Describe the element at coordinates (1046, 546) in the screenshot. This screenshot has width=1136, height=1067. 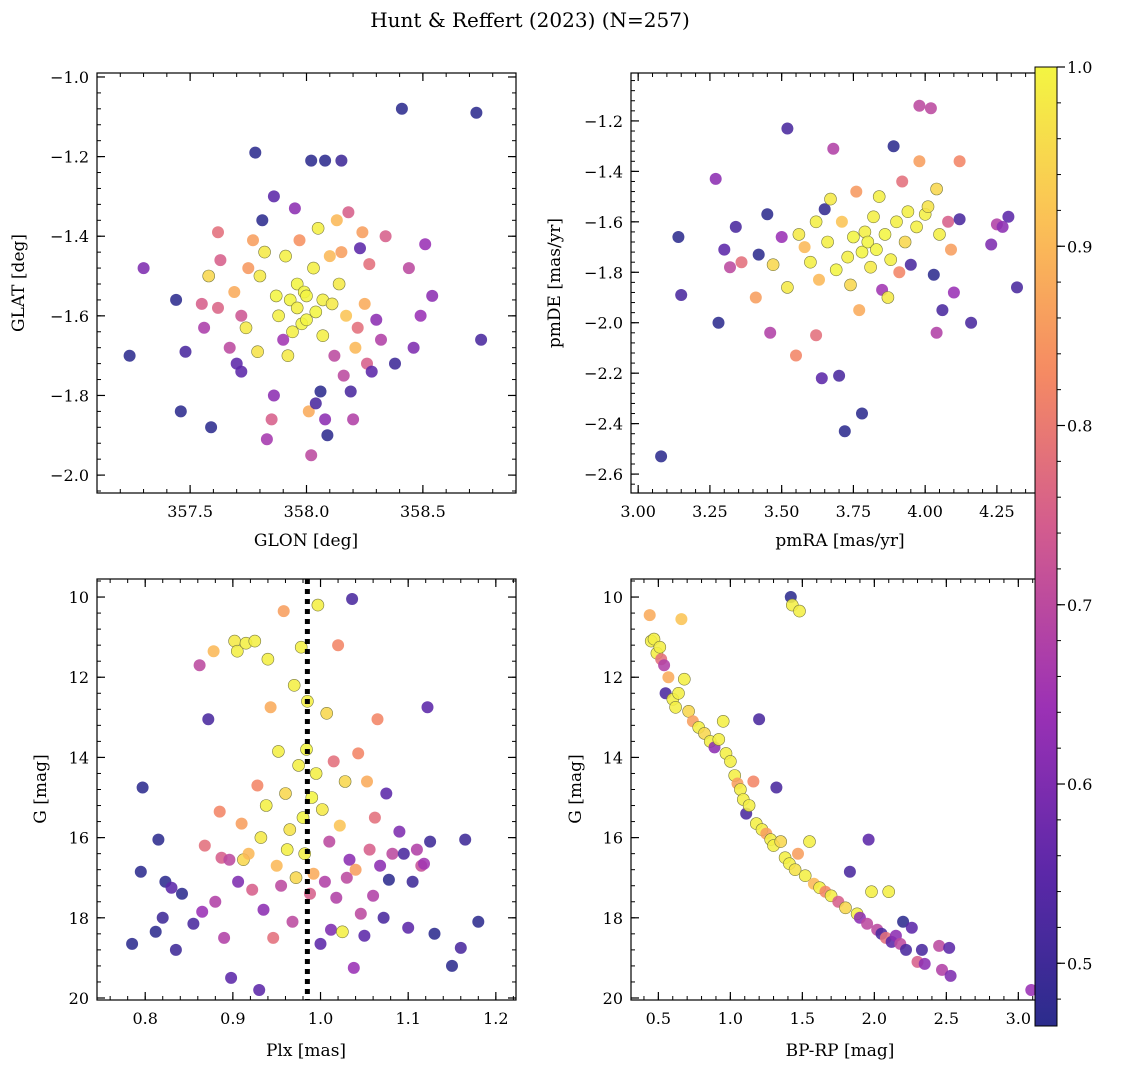
I see `colorbar-gradient` at that location.